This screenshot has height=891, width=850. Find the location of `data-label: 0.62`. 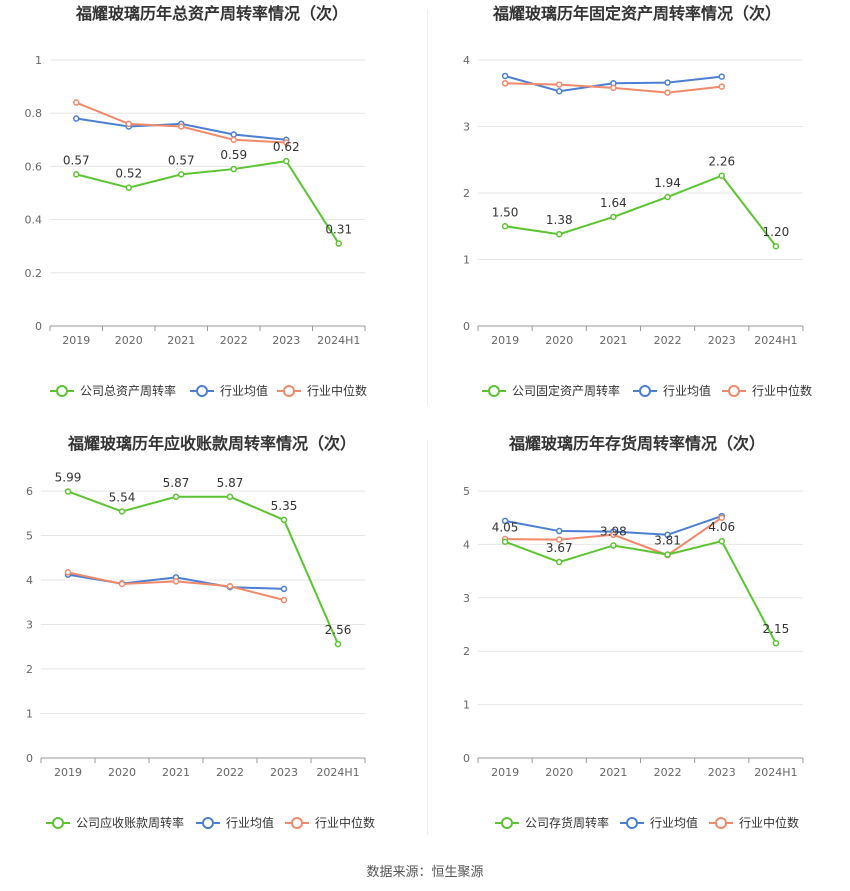

data-label: 0.62 is located at coordinates (286, 147).